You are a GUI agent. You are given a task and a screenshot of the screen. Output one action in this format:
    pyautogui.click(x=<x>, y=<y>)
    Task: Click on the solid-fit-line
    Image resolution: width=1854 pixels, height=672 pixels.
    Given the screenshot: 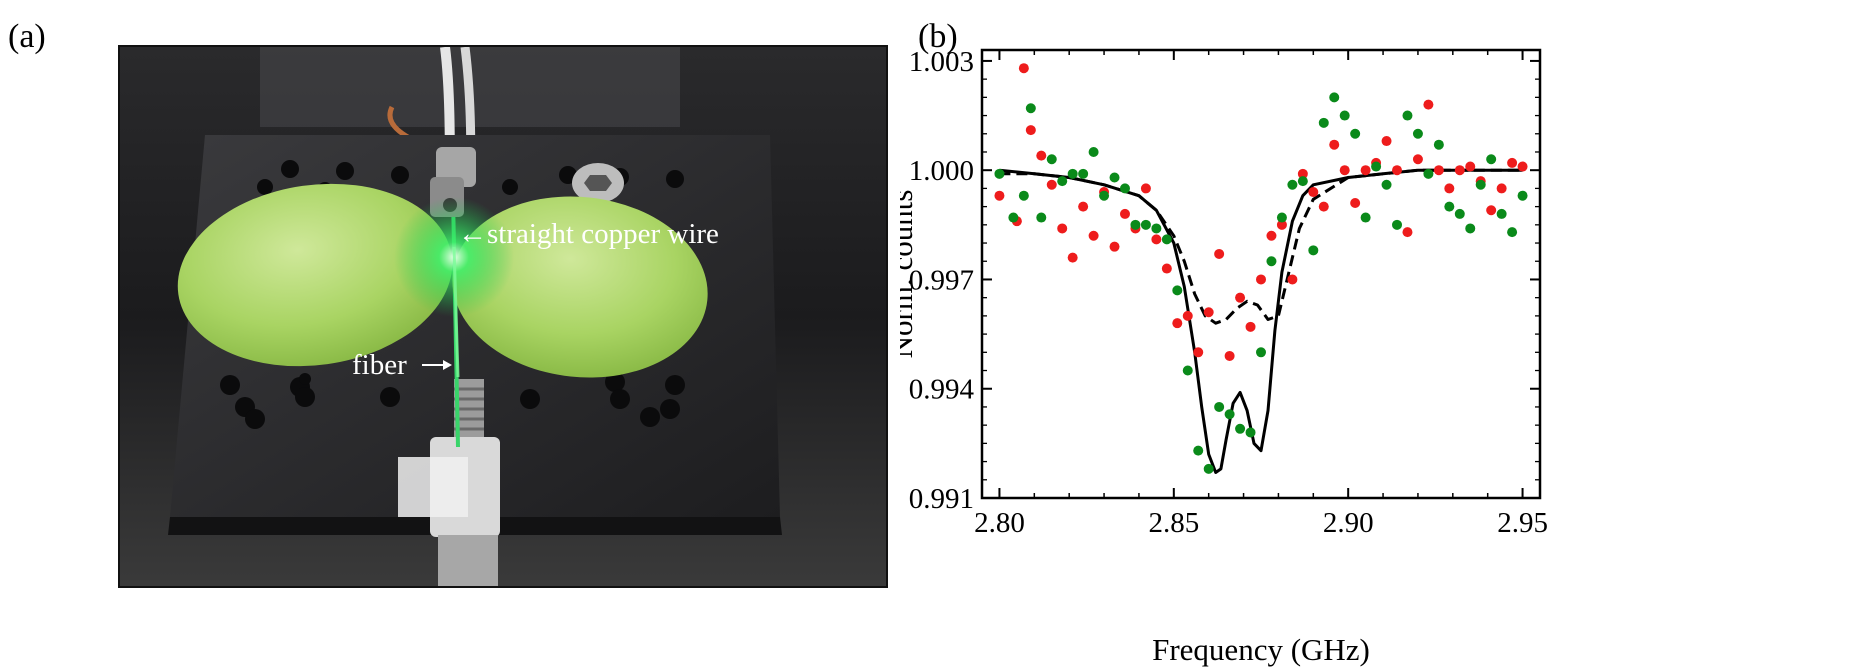 What is the action you would take?
    pyautogui.click(x=1261, y=321)
    